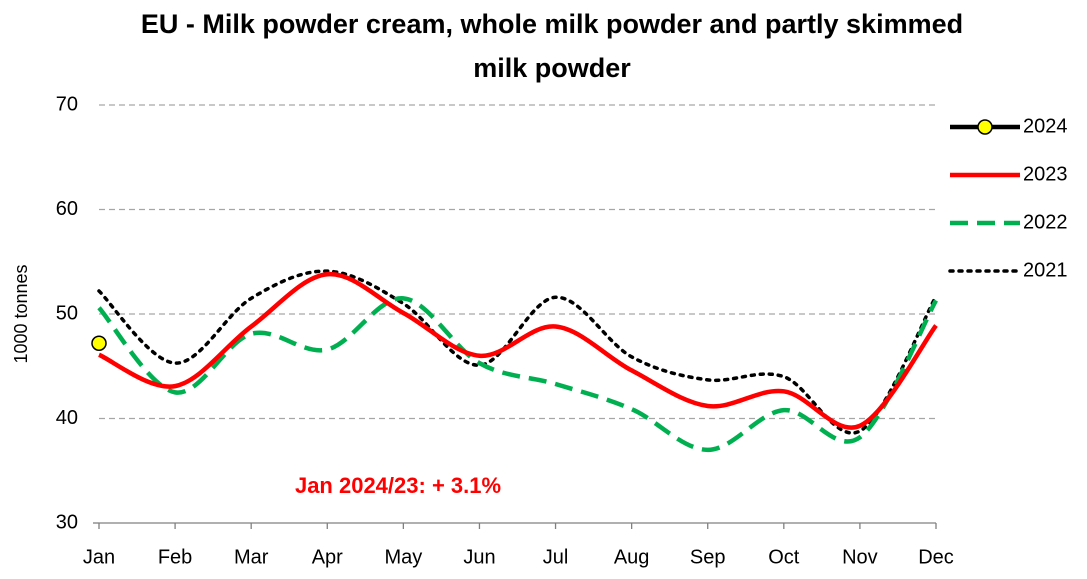 The height and width of the screenshot is (579, 1087). What do you see at coordinates (632, 557) in the screenshot?
I see `x-tick-label: Aug` at bounding box center [632, 557].